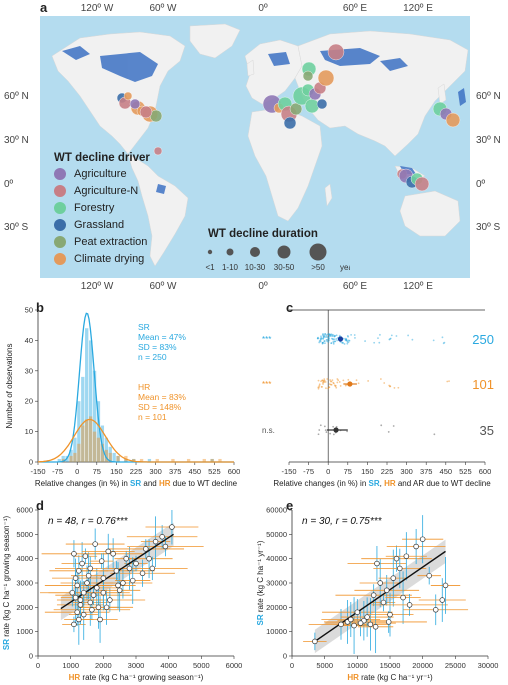 This screenshot has width=508, height=685. I want to click on y-tick-label: 0, so click(31, 656).